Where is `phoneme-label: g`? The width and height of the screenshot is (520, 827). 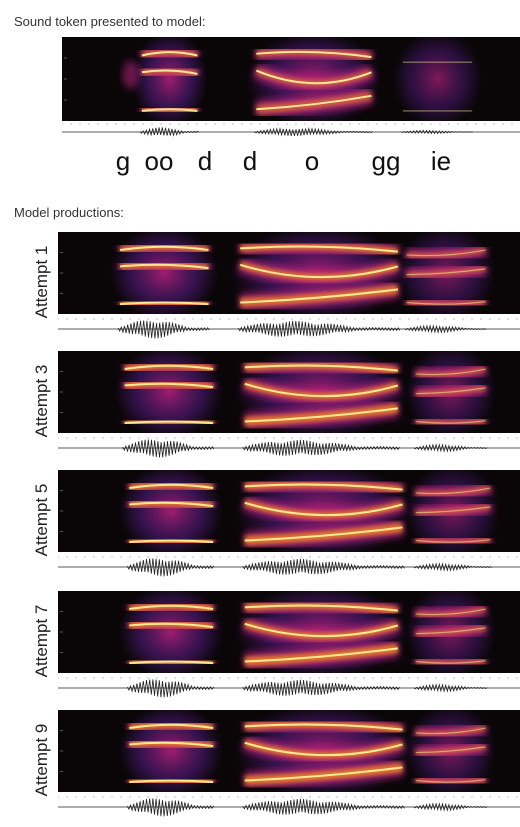 phoneme-label: g is located at coordinates (123, 161).